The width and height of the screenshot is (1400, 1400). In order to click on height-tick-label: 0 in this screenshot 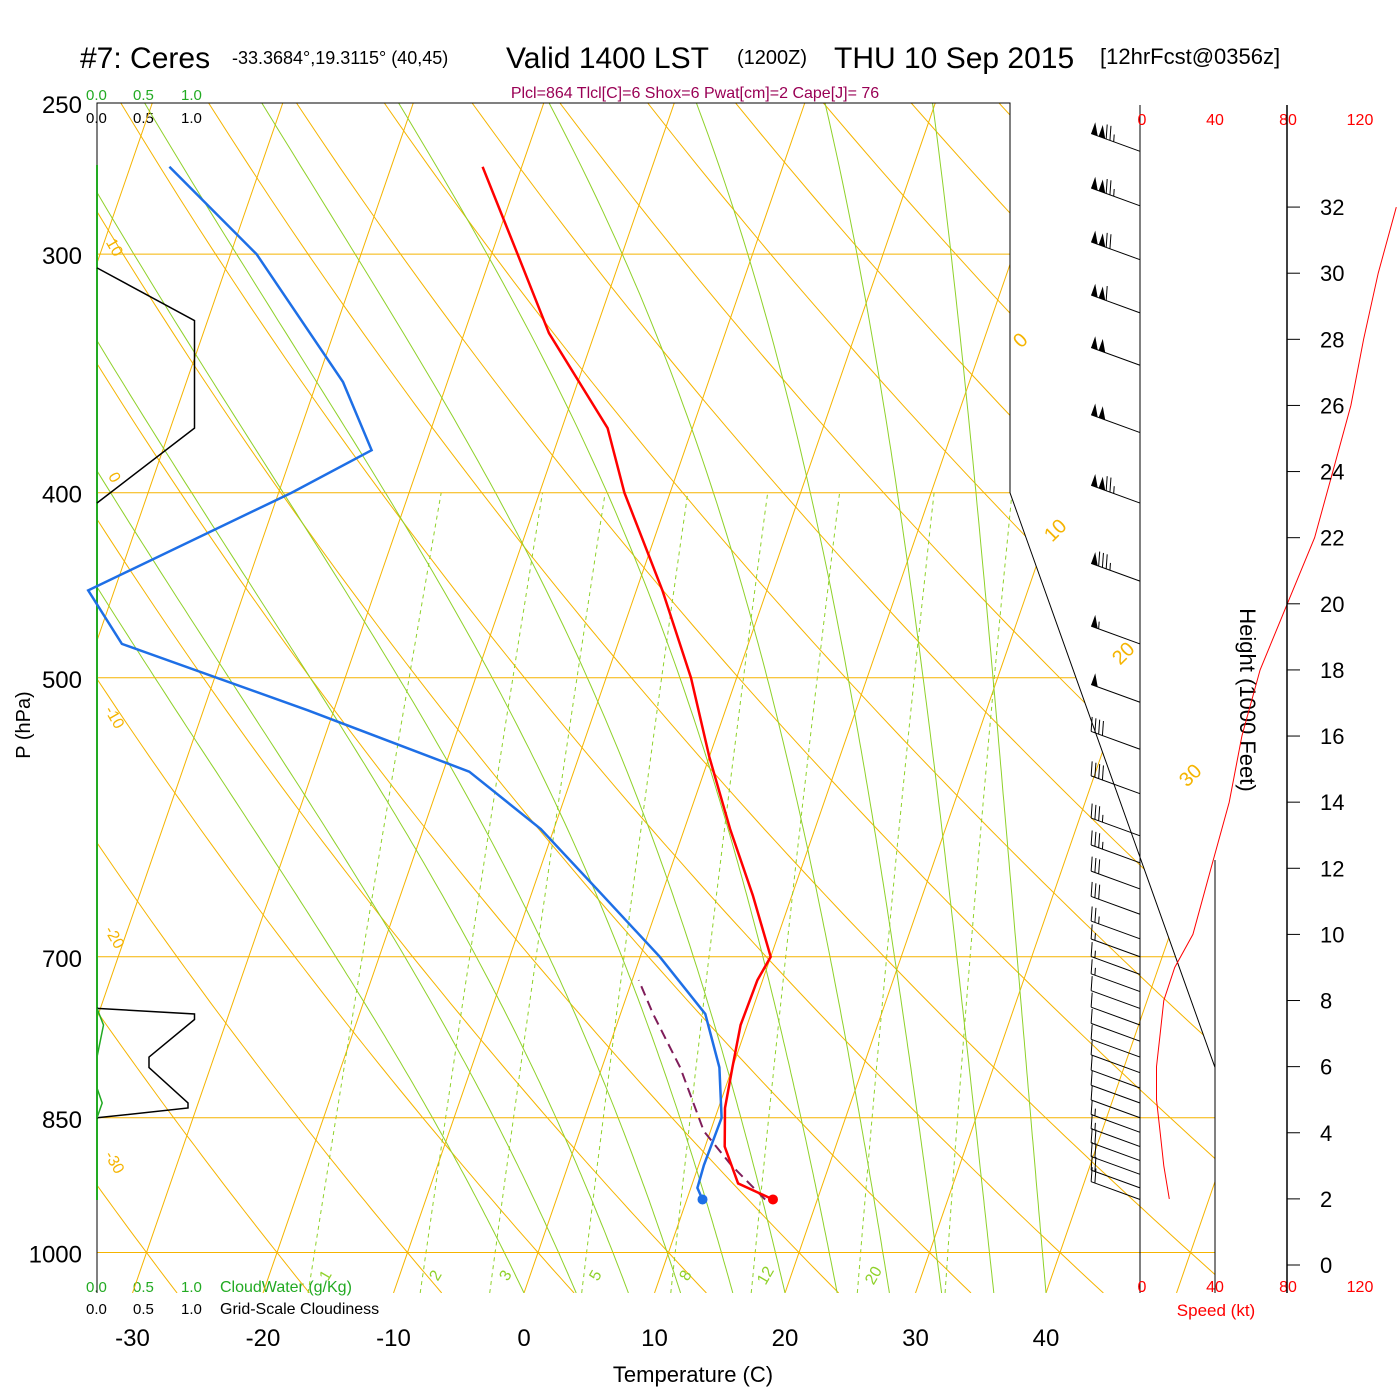, I will do `click(1326, 1265)`.